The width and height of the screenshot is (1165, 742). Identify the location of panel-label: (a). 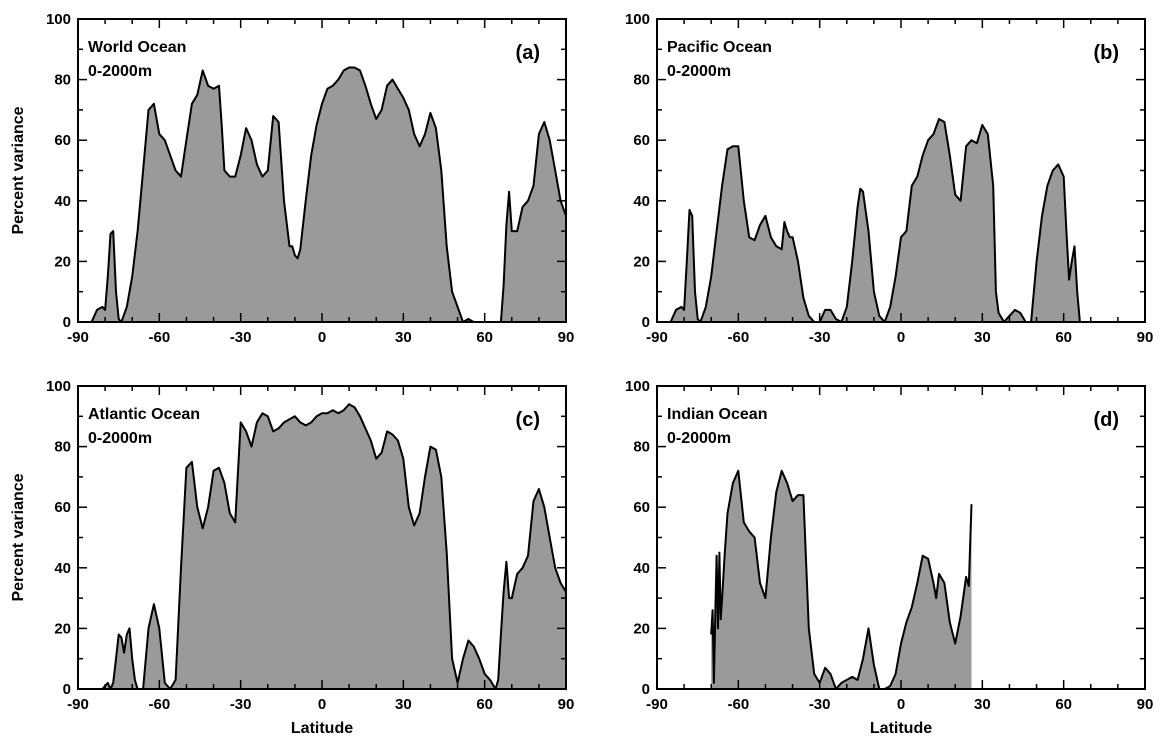
(528, 53).